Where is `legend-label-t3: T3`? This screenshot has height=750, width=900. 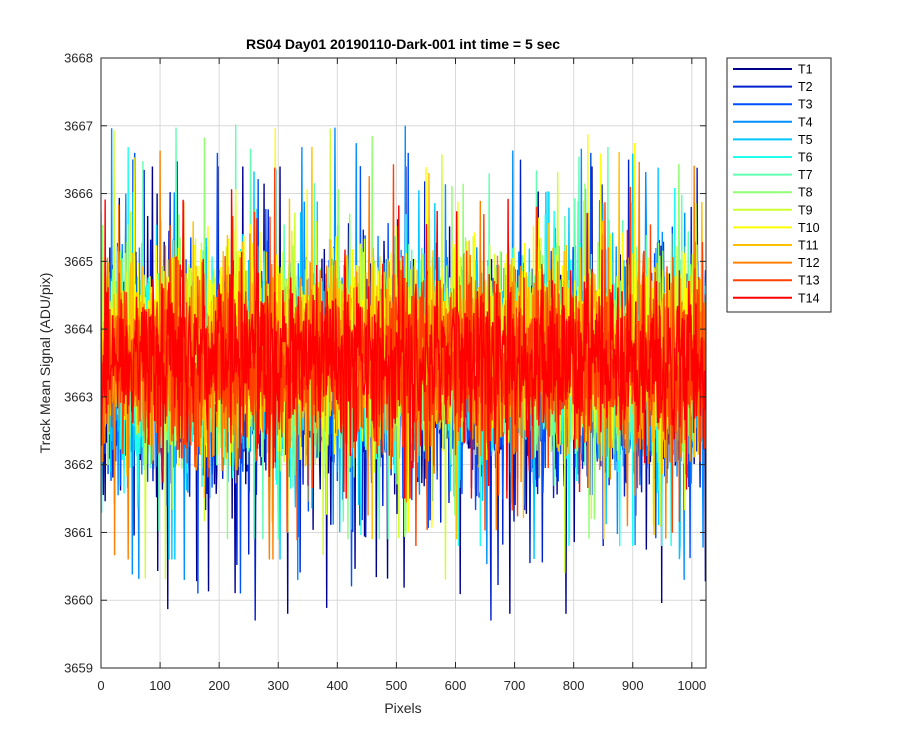
legend-label-t3: T3 is located at coordinates (805, 105).